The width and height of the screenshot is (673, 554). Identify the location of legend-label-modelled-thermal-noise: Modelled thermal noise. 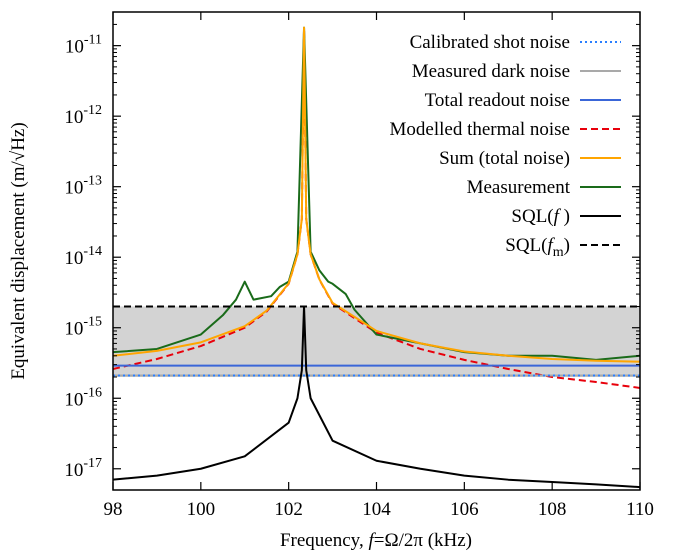
(480, 129).